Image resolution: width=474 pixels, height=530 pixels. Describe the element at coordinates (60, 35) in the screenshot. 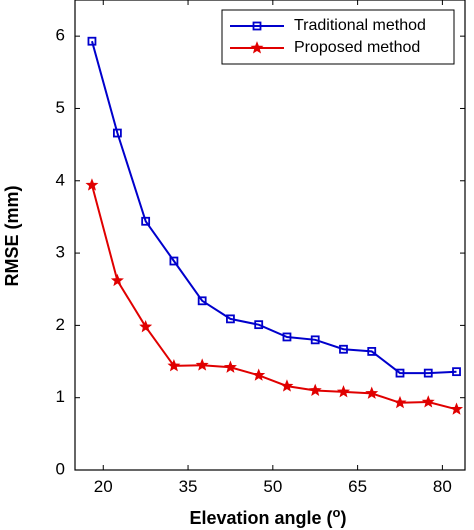

I see `y-tick-label-6: 6` at that location.